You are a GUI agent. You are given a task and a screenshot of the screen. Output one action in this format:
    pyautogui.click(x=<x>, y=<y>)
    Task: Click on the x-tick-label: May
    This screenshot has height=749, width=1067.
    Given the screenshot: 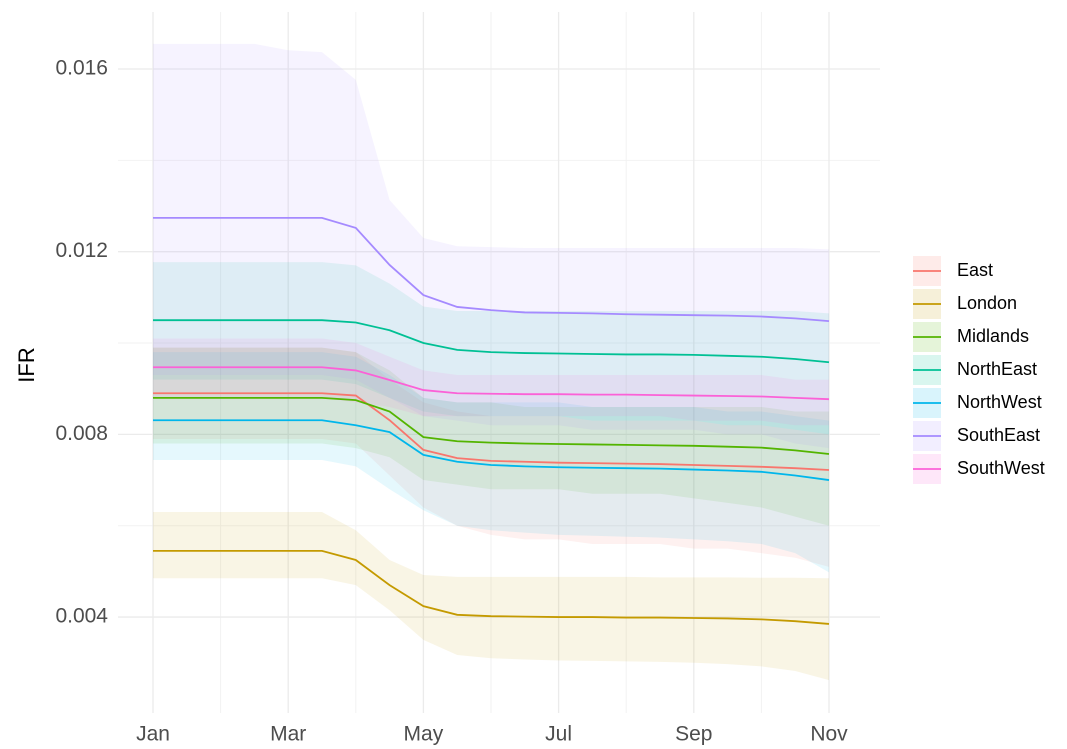 What is the action you would take?
    pyautogui.click(x=424, y=734)
    